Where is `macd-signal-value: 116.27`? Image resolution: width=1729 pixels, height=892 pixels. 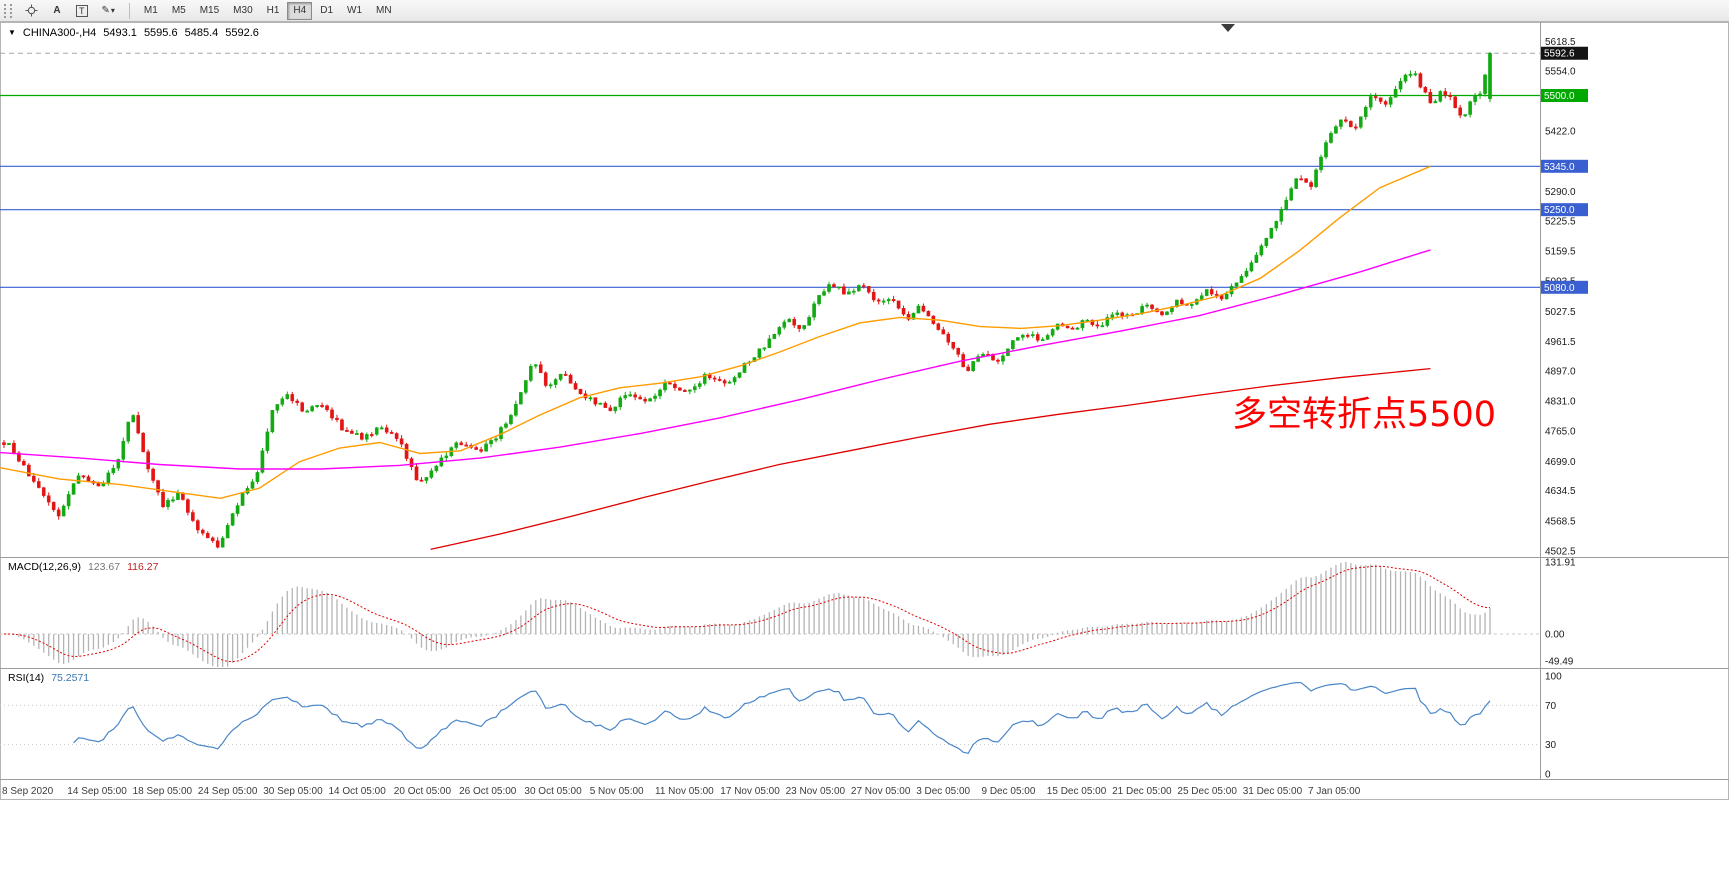 macd-signal-value: 116.27 is located at coordinates (143, 567).